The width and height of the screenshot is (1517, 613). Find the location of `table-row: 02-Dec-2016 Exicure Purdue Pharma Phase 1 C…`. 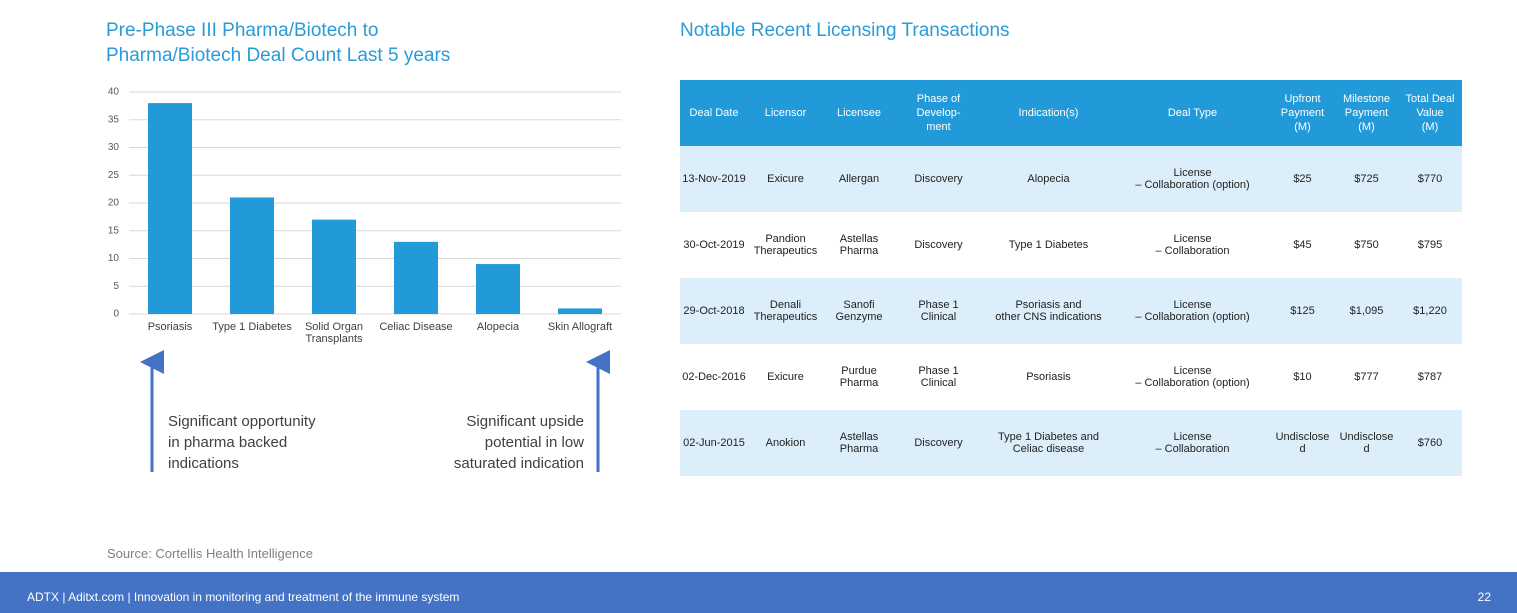

table-row: 02-Dec-2016 Exicure Purdue Pharma Phase 1 C… is located at coordinates (1071, 377).